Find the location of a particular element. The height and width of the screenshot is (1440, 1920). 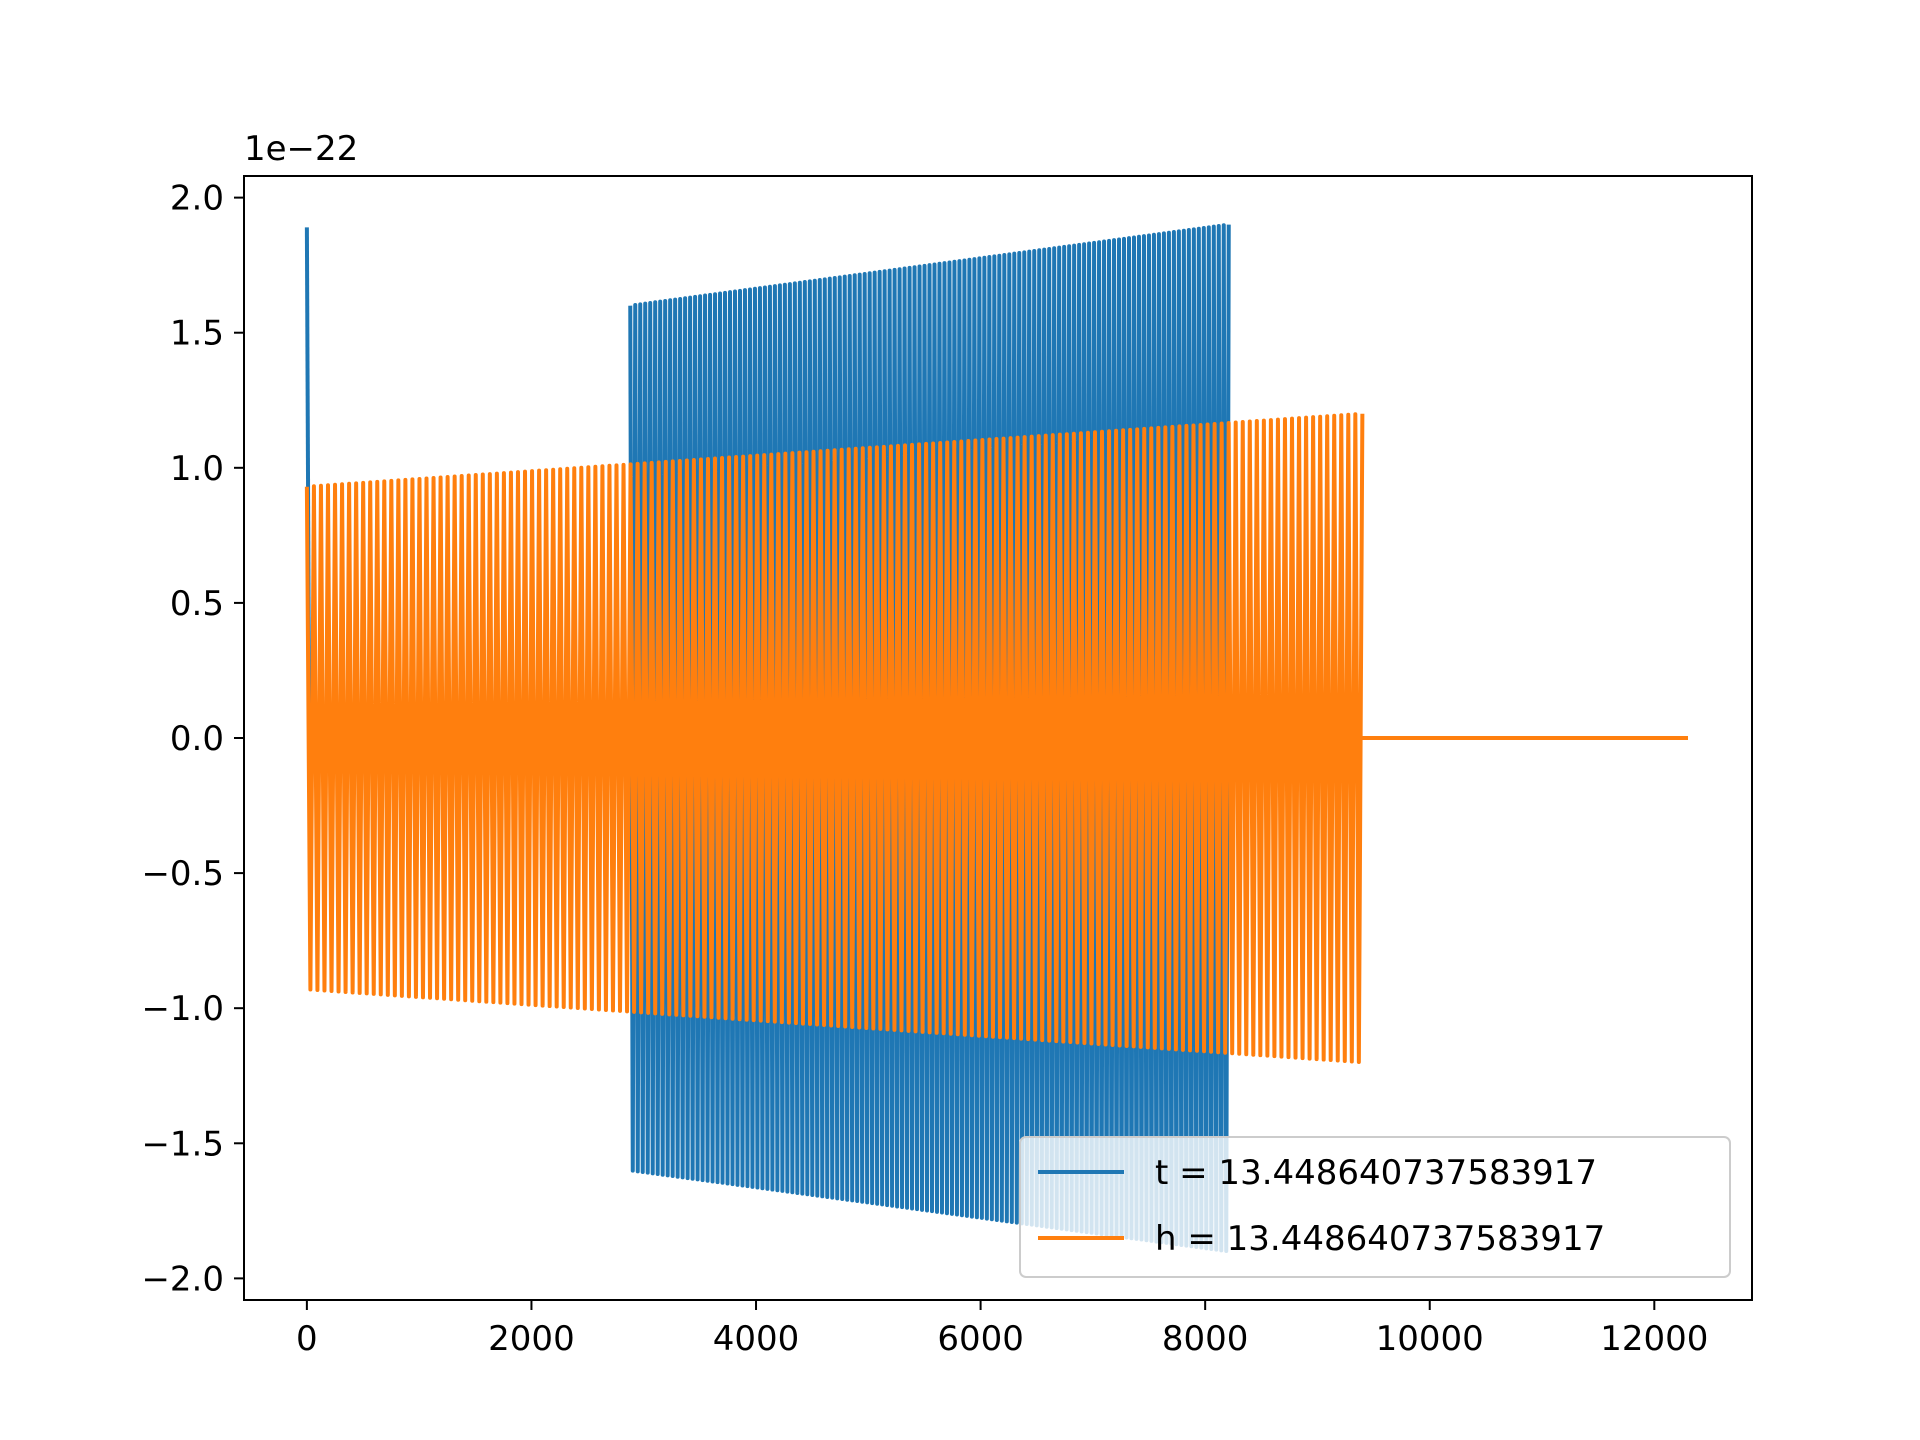

legend-box is located at coordinates (1375, 1207).